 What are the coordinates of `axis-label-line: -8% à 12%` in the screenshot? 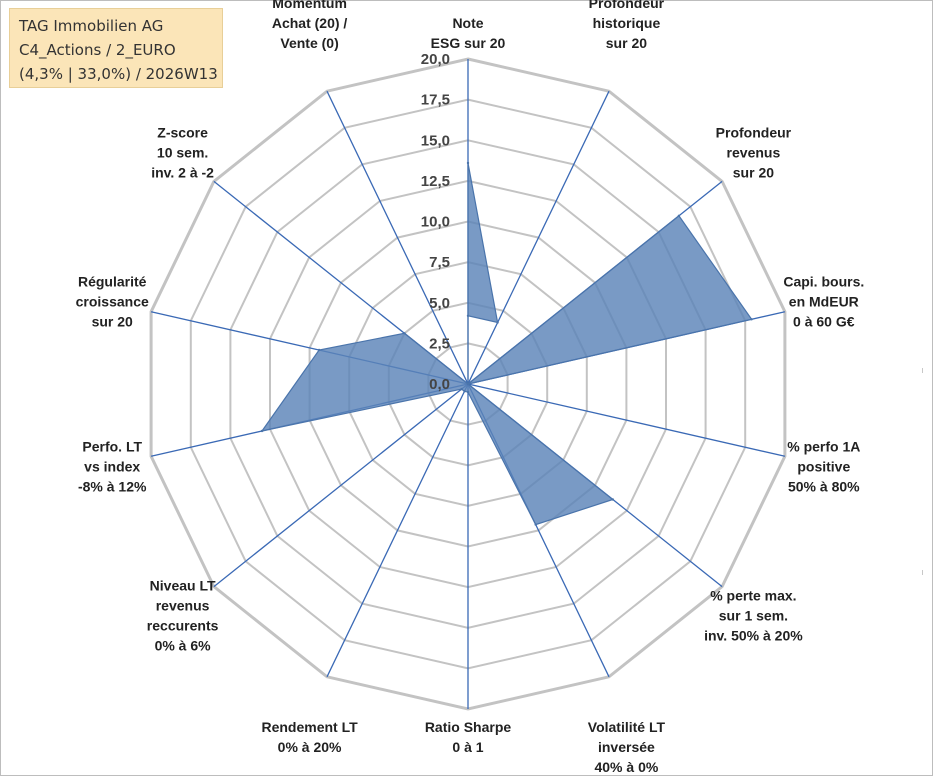 It's located at (112, 487).